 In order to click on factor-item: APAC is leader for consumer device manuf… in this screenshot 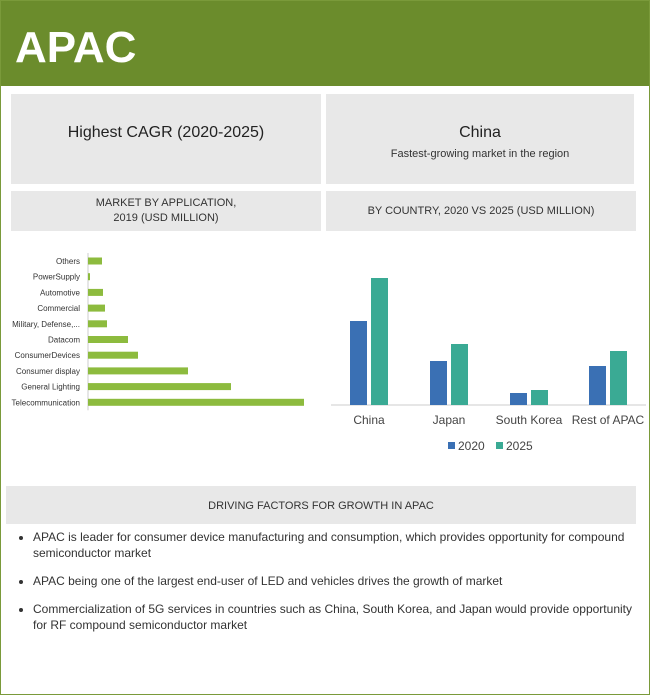, I will do `click(338, 545)`.